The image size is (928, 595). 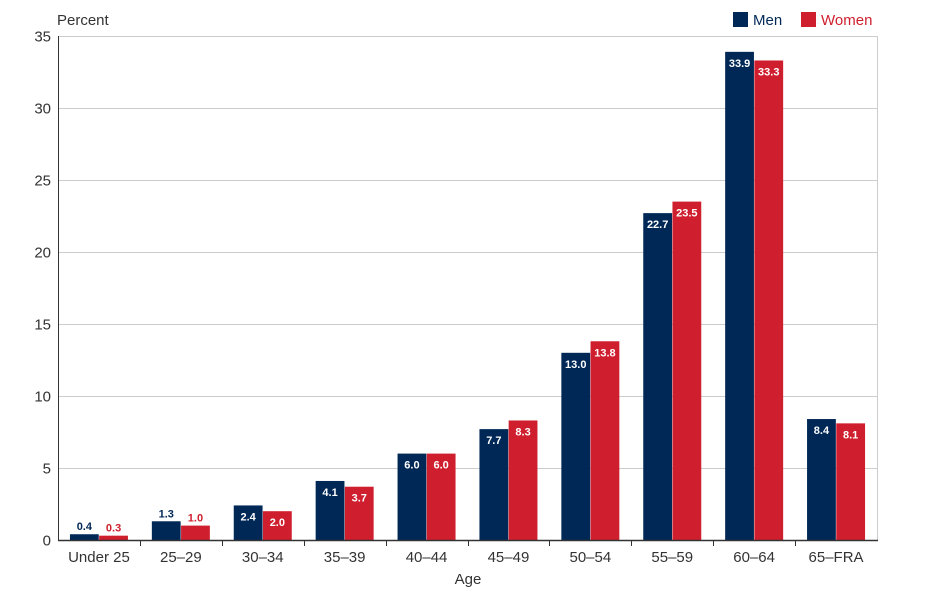 I want to click on data-label: 4.1, so click(x=329, y=493).